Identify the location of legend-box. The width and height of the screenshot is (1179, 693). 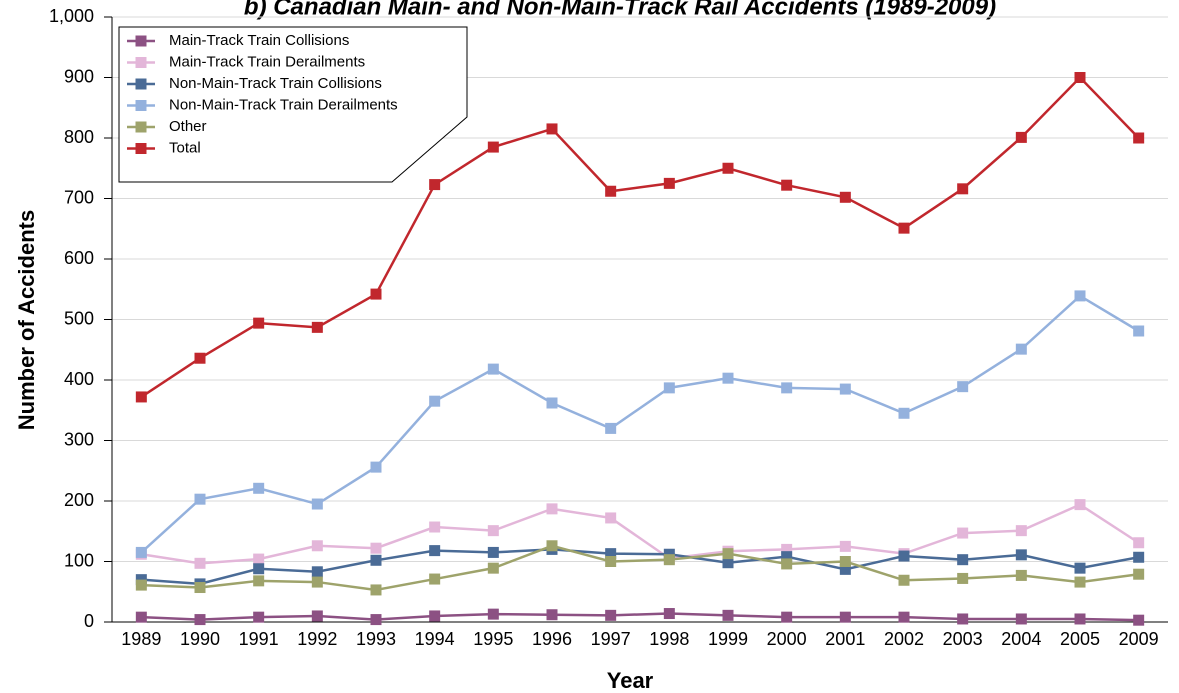
(293, 104).